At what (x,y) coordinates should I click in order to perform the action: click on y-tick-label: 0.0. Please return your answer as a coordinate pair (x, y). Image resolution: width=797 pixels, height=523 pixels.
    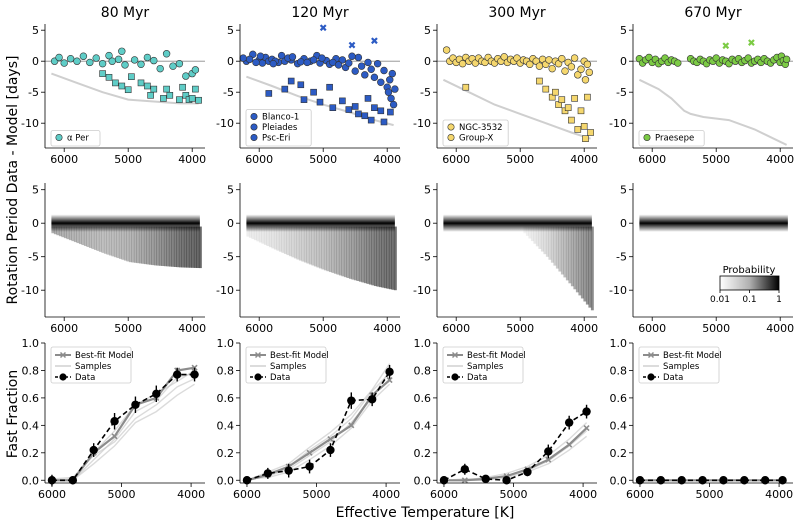
    Looking at the image, I should click on (423, 480).